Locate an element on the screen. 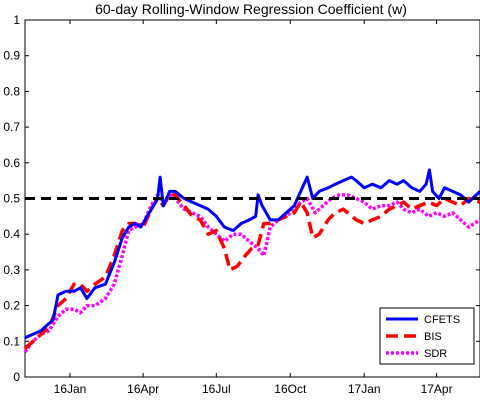 The image size is (480, 400). y-tick-label: 0.3 is located at coordinates (11, 270).